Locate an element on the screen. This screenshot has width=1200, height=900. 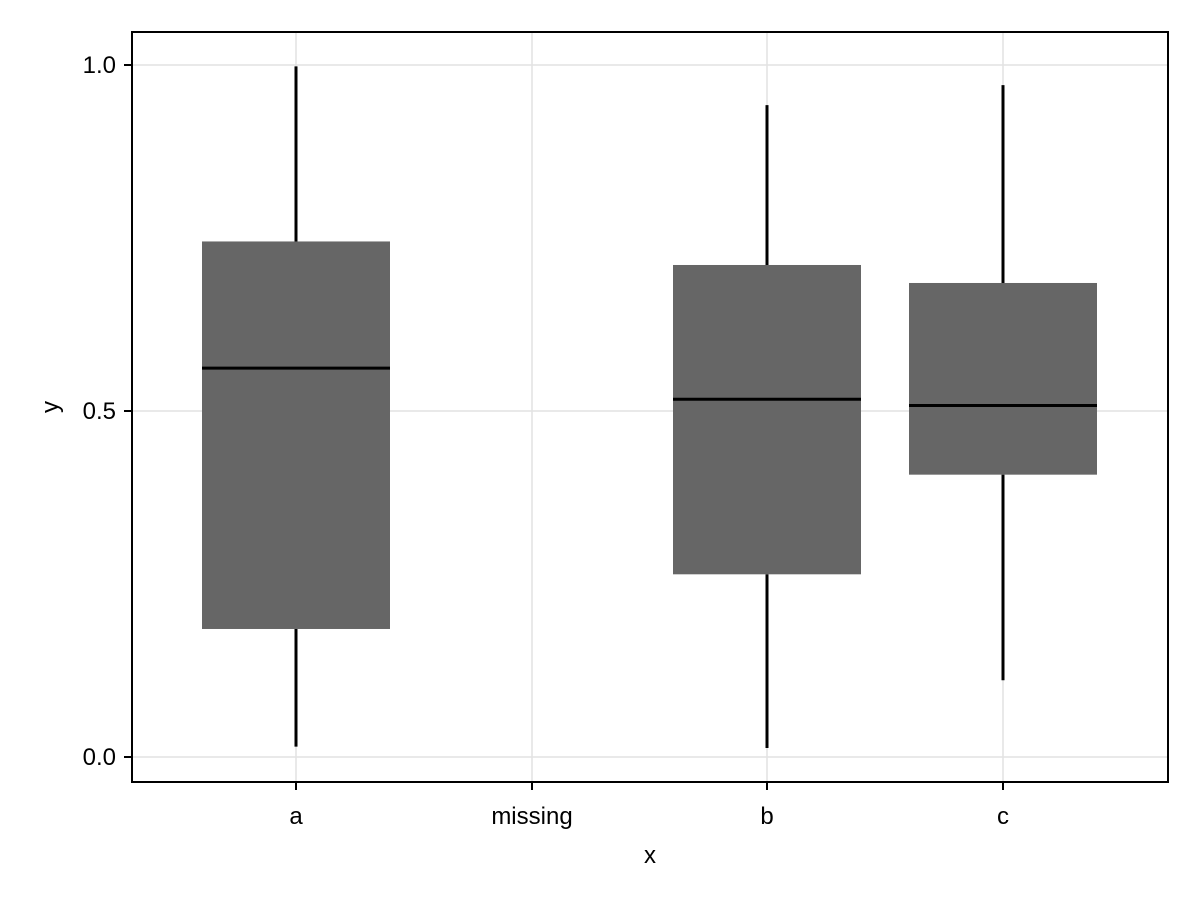
x-axis-label: x is located at coordinates (650, 855).